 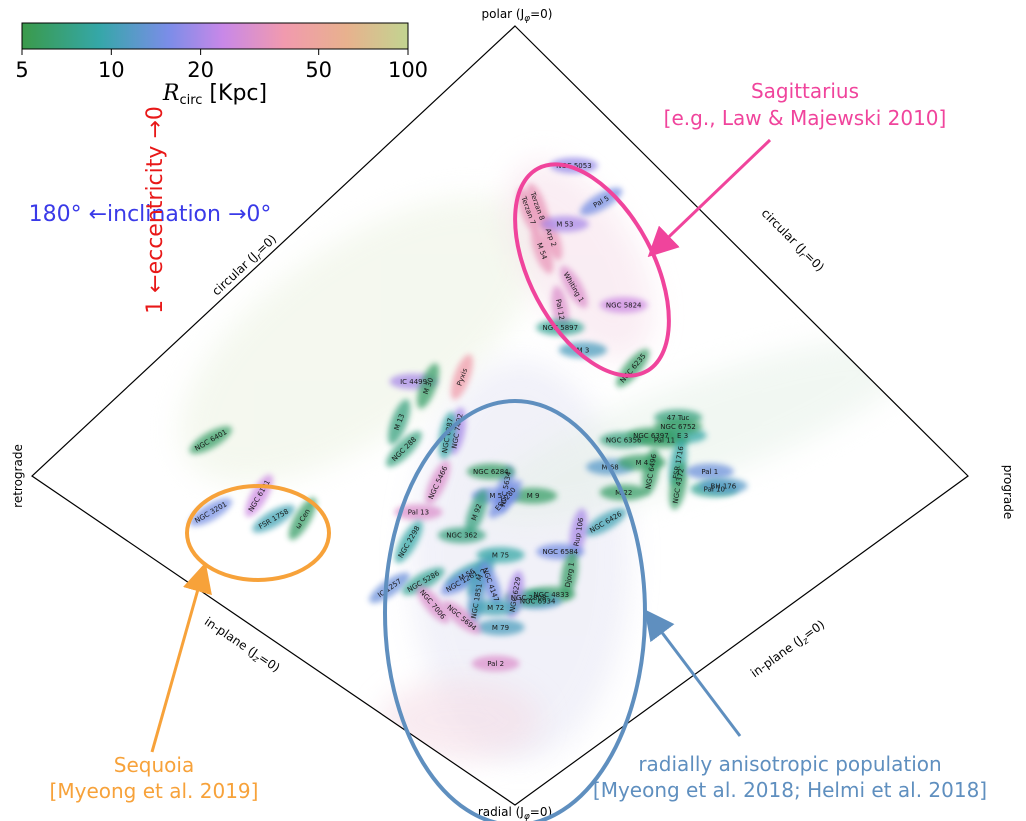 What do you see at coordinates (538, 602) in the screenshot?
I see `cluster-label: NGC 6934` at bounding box center [538, 602].